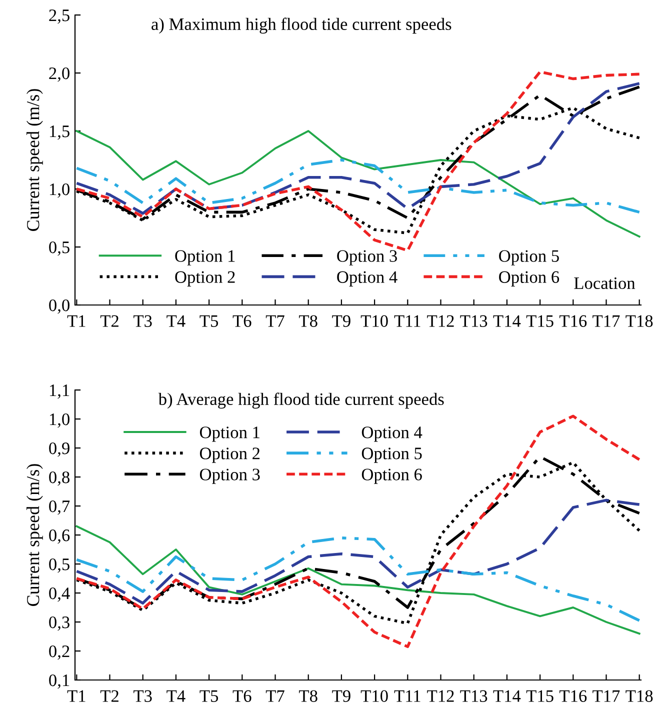 This screenshot has height=713, width=660. What do you see at coordinates (59, 17) in the screenshot?
I see `y-tick-label: 2,5` at bounding box center [59, 17].